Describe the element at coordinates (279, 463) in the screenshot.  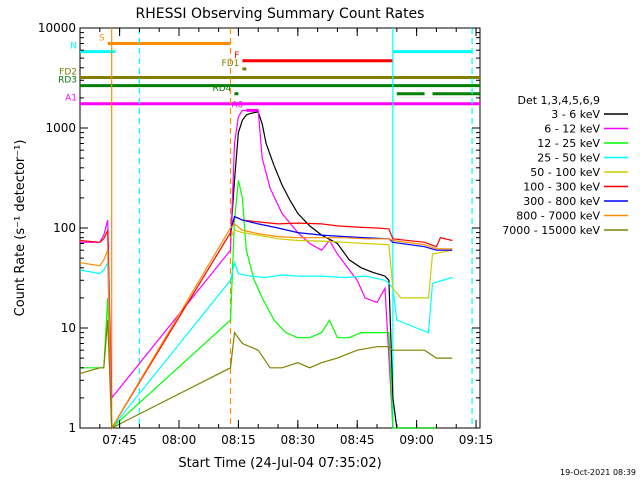
I see `x-axis-label: Start Time (24-Jul-04 07:35:02)` at that location.